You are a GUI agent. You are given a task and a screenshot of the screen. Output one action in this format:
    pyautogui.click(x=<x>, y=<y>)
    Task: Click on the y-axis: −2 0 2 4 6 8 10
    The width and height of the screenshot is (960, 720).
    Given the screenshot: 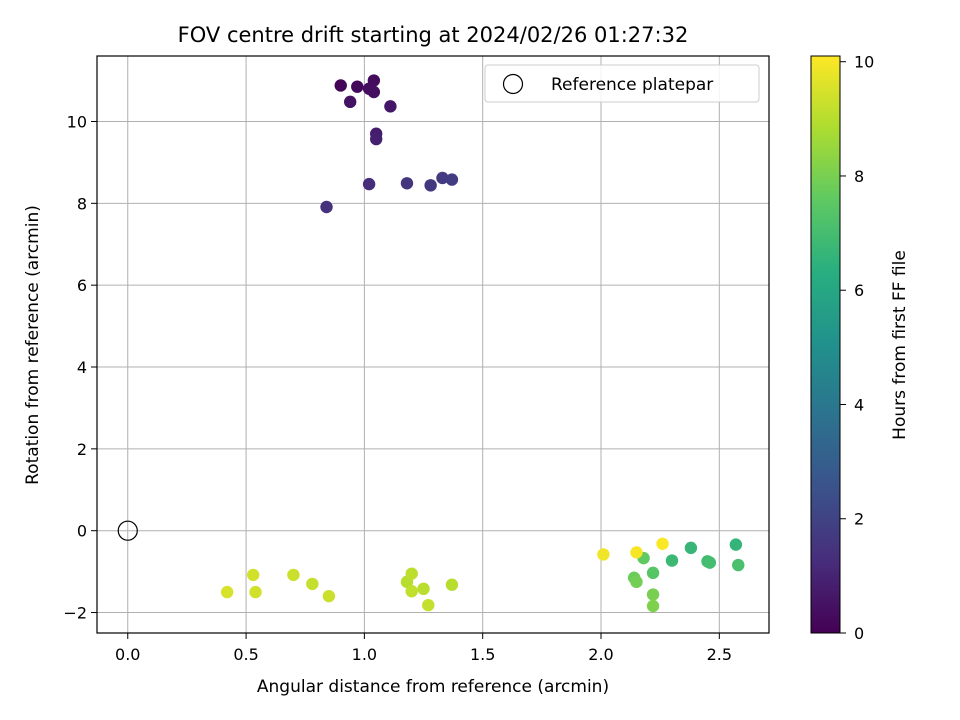 What is the action you would take?
    pyautogui.click(x=80, y=367)
    